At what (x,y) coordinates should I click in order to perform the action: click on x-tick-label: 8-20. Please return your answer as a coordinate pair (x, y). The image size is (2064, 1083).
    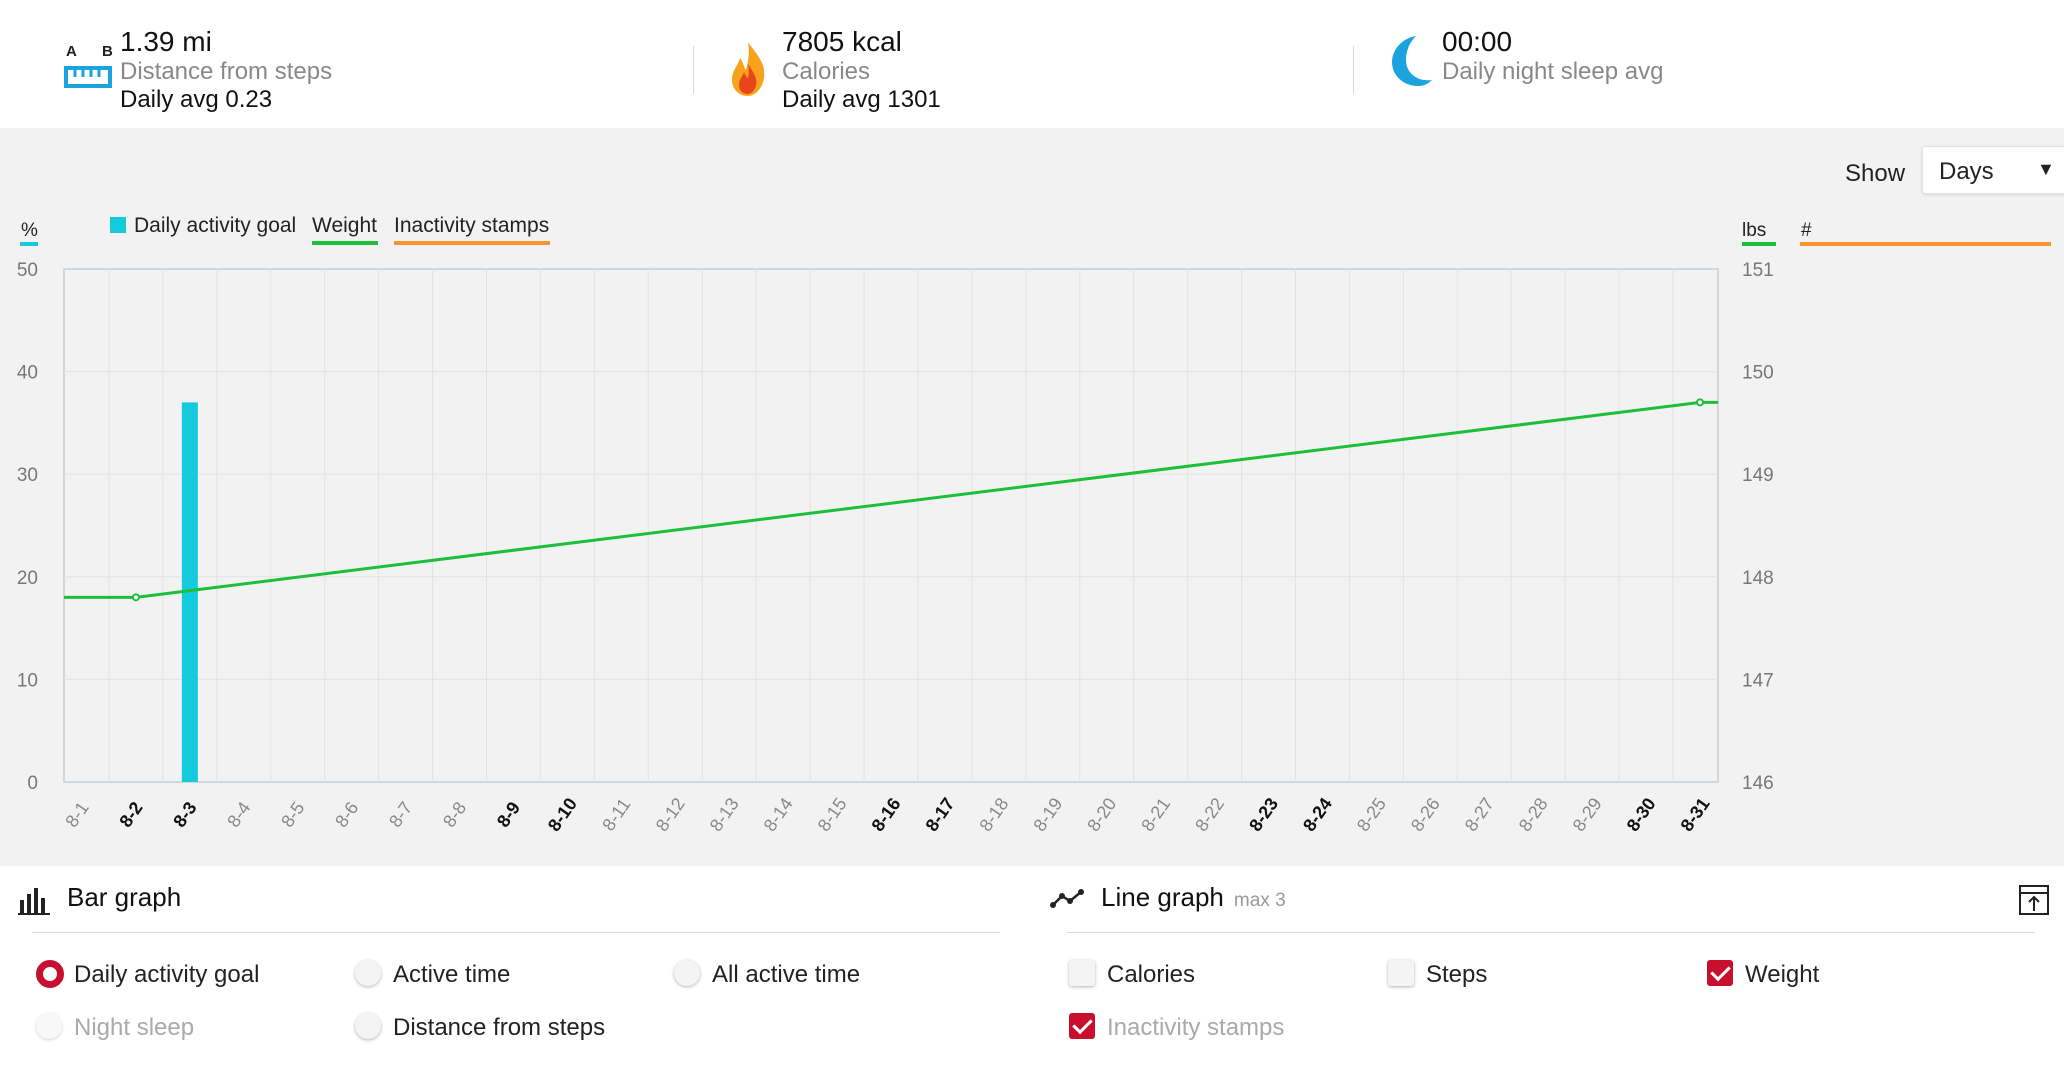
    Looking at the image, I should click on (1101, 814).